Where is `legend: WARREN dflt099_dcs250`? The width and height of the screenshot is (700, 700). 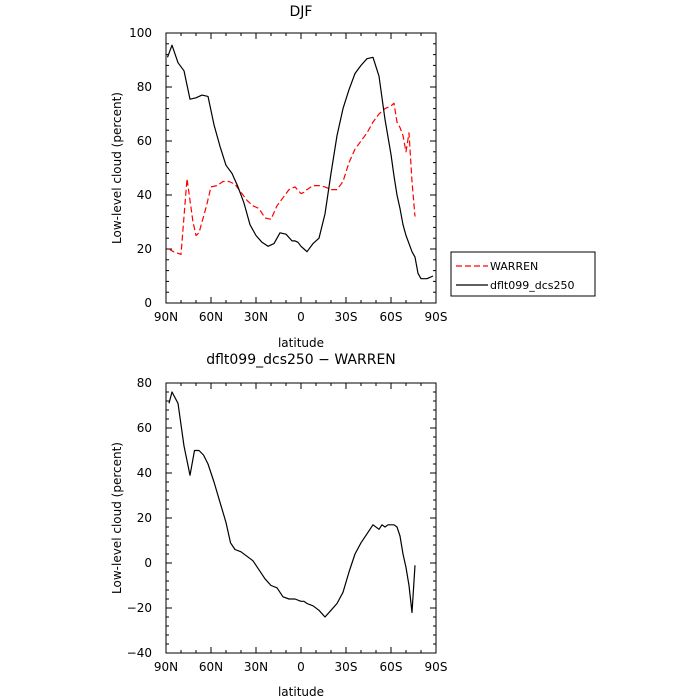
legend: WARREN dflt099_dcs250 is located at coordinates (523, 274).